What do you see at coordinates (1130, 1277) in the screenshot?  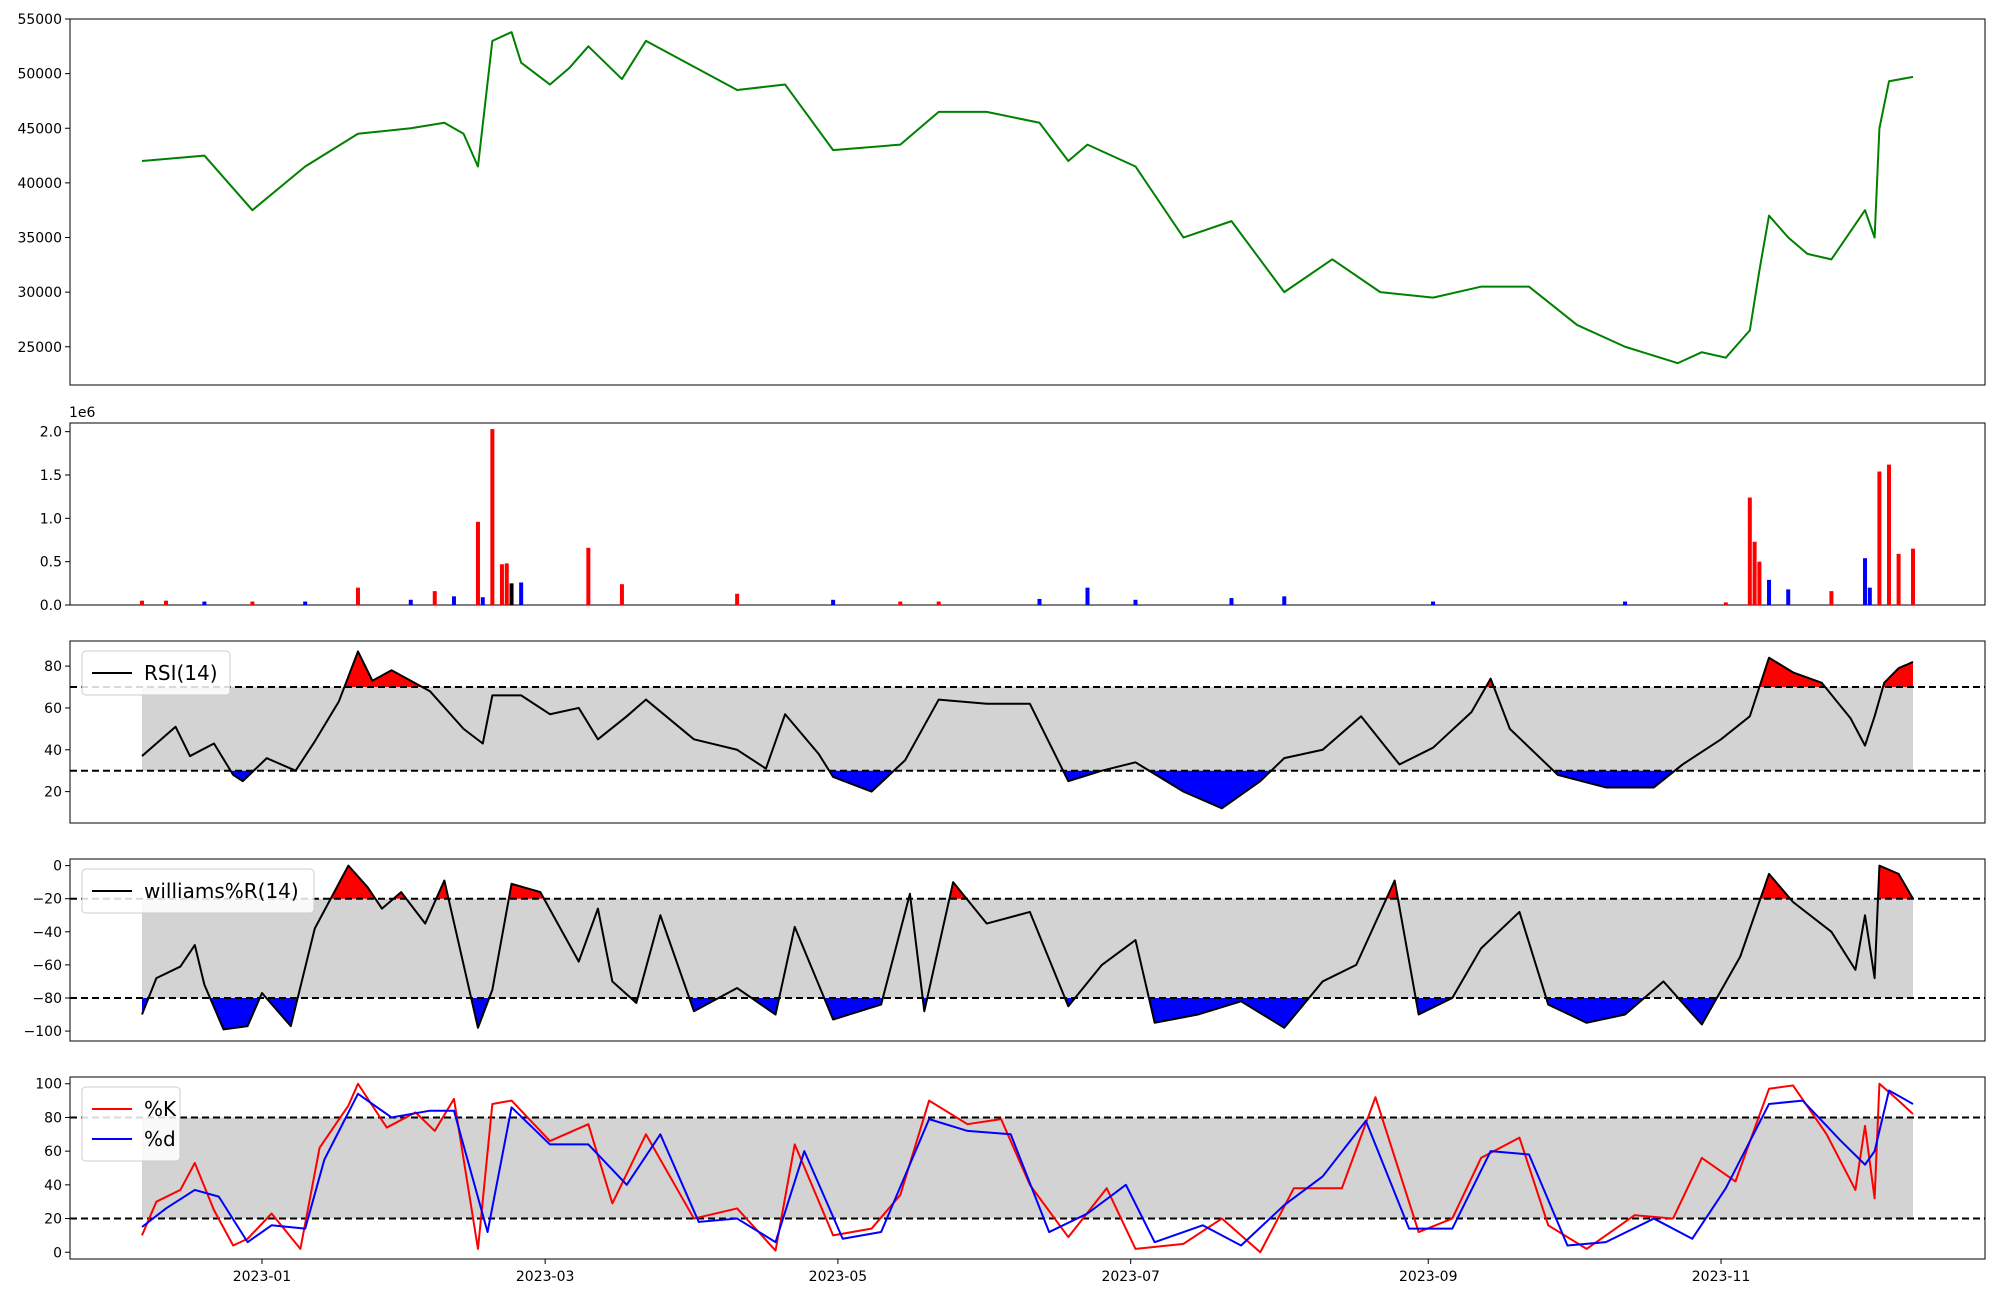 I see `x-tick-label: 2023-07` at bounding box center [1130, 1277].